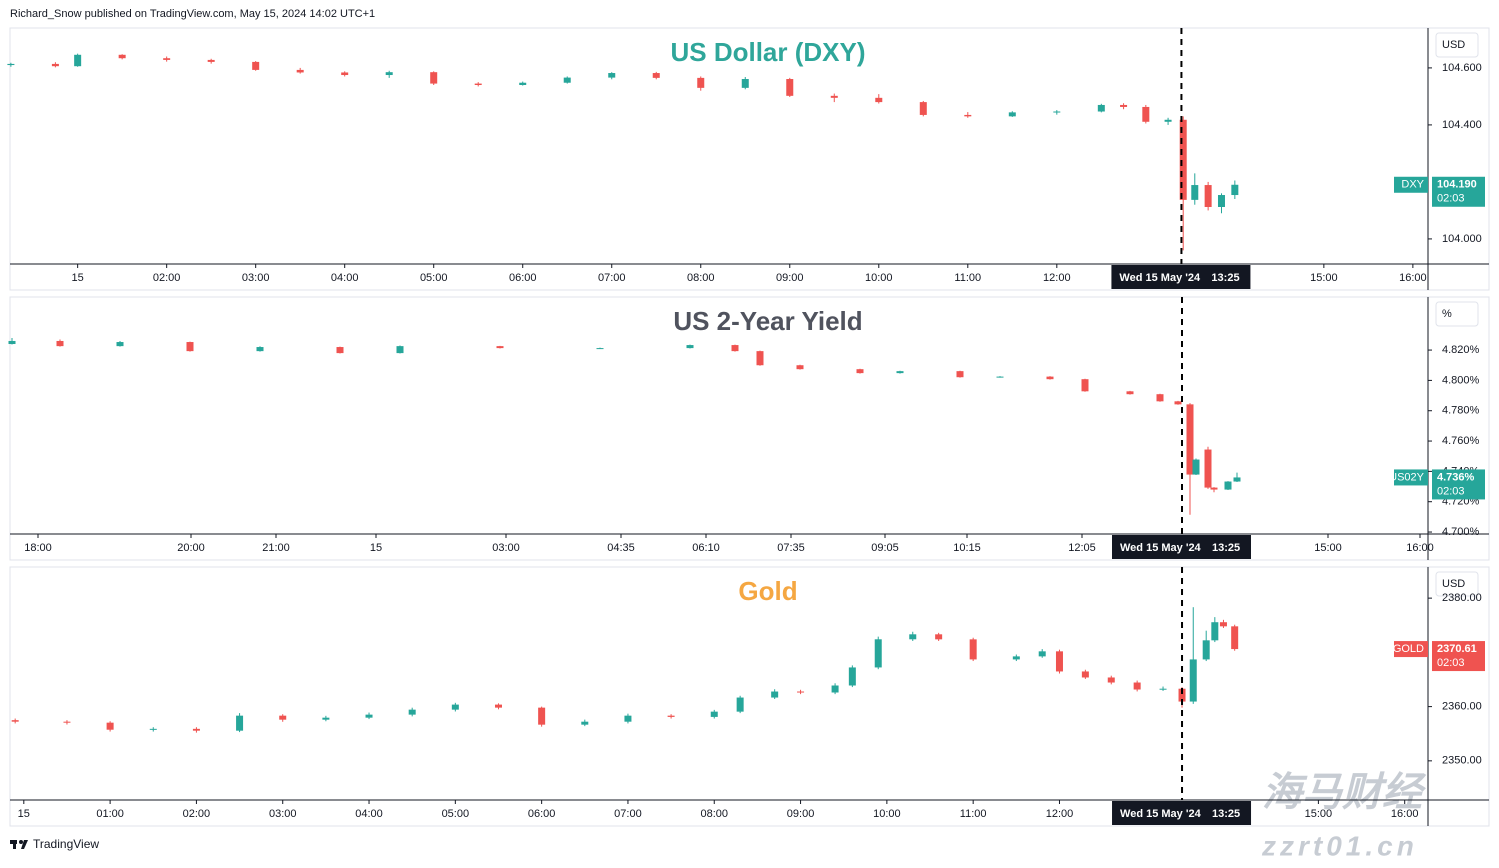 This screenshot has height=868, width=1499. Describe the element at coordinates (706, 548) in the screenshot. I see `x-tick-label: 06:10` at that location.